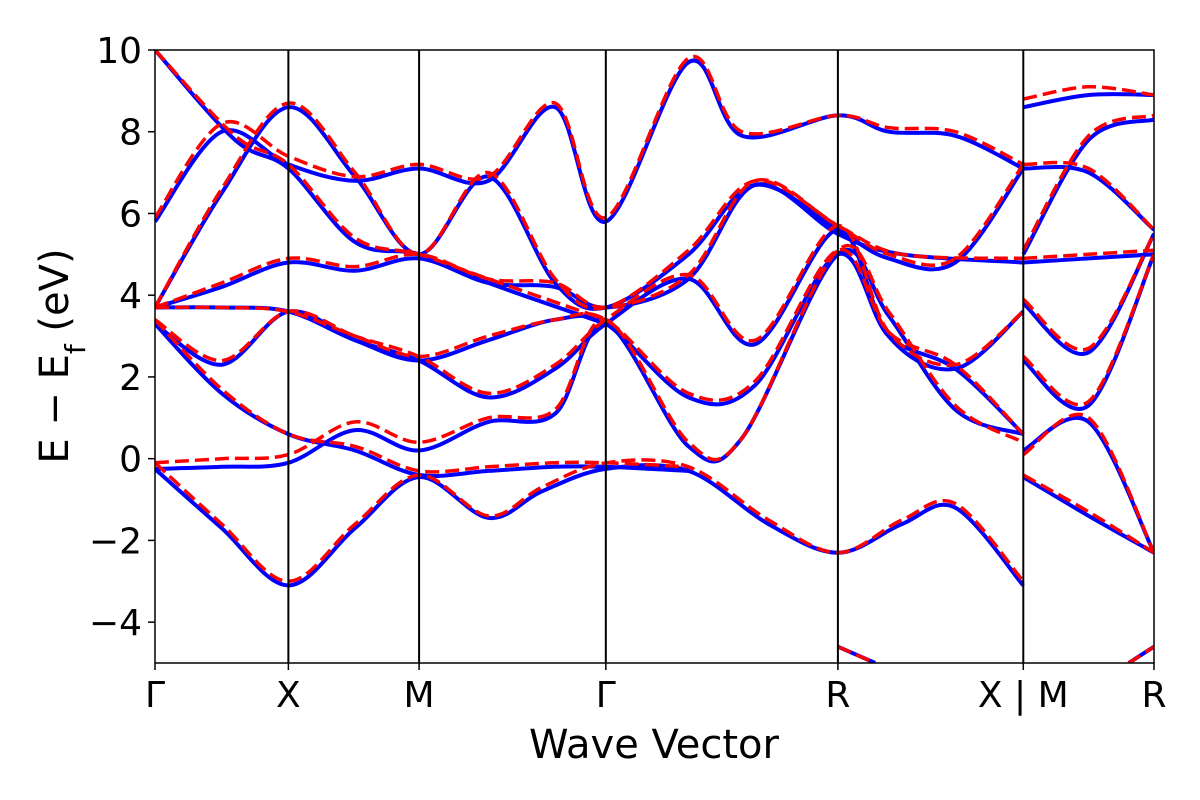  What do you see at coordinates (419, 695) in the screenshot?
I see `x-tick-label: M` at bounding box center [419, 695].